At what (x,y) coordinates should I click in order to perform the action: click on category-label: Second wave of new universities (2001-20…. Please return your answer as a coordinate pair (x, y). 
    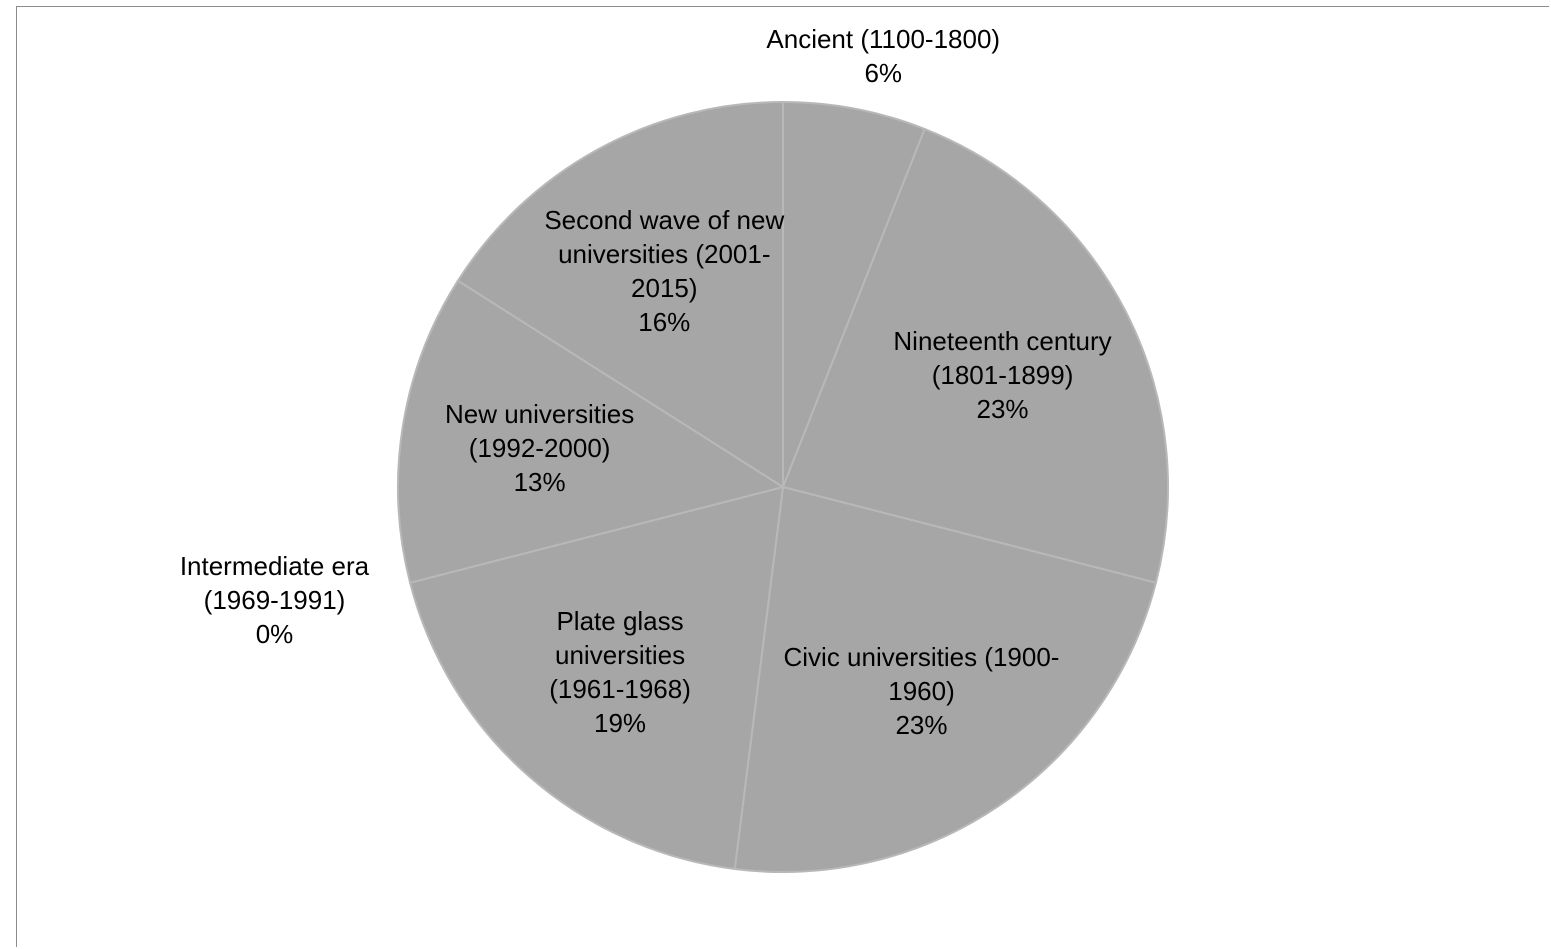
    Looking at the image, I should click on (664, 254).